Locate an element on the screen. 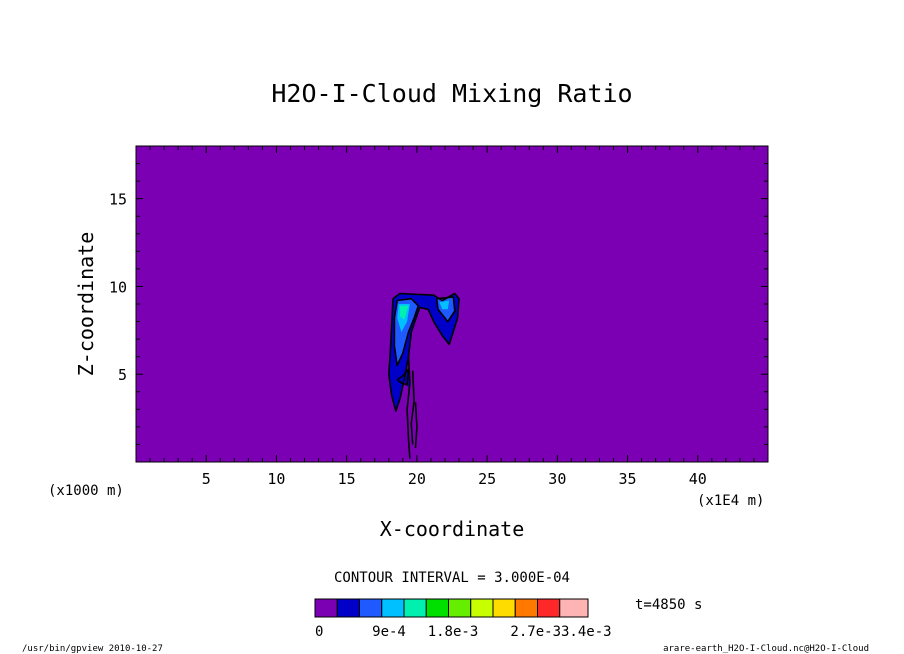  x-axis-unit-left: (x1000 m) is located at coordinates (86, 491).